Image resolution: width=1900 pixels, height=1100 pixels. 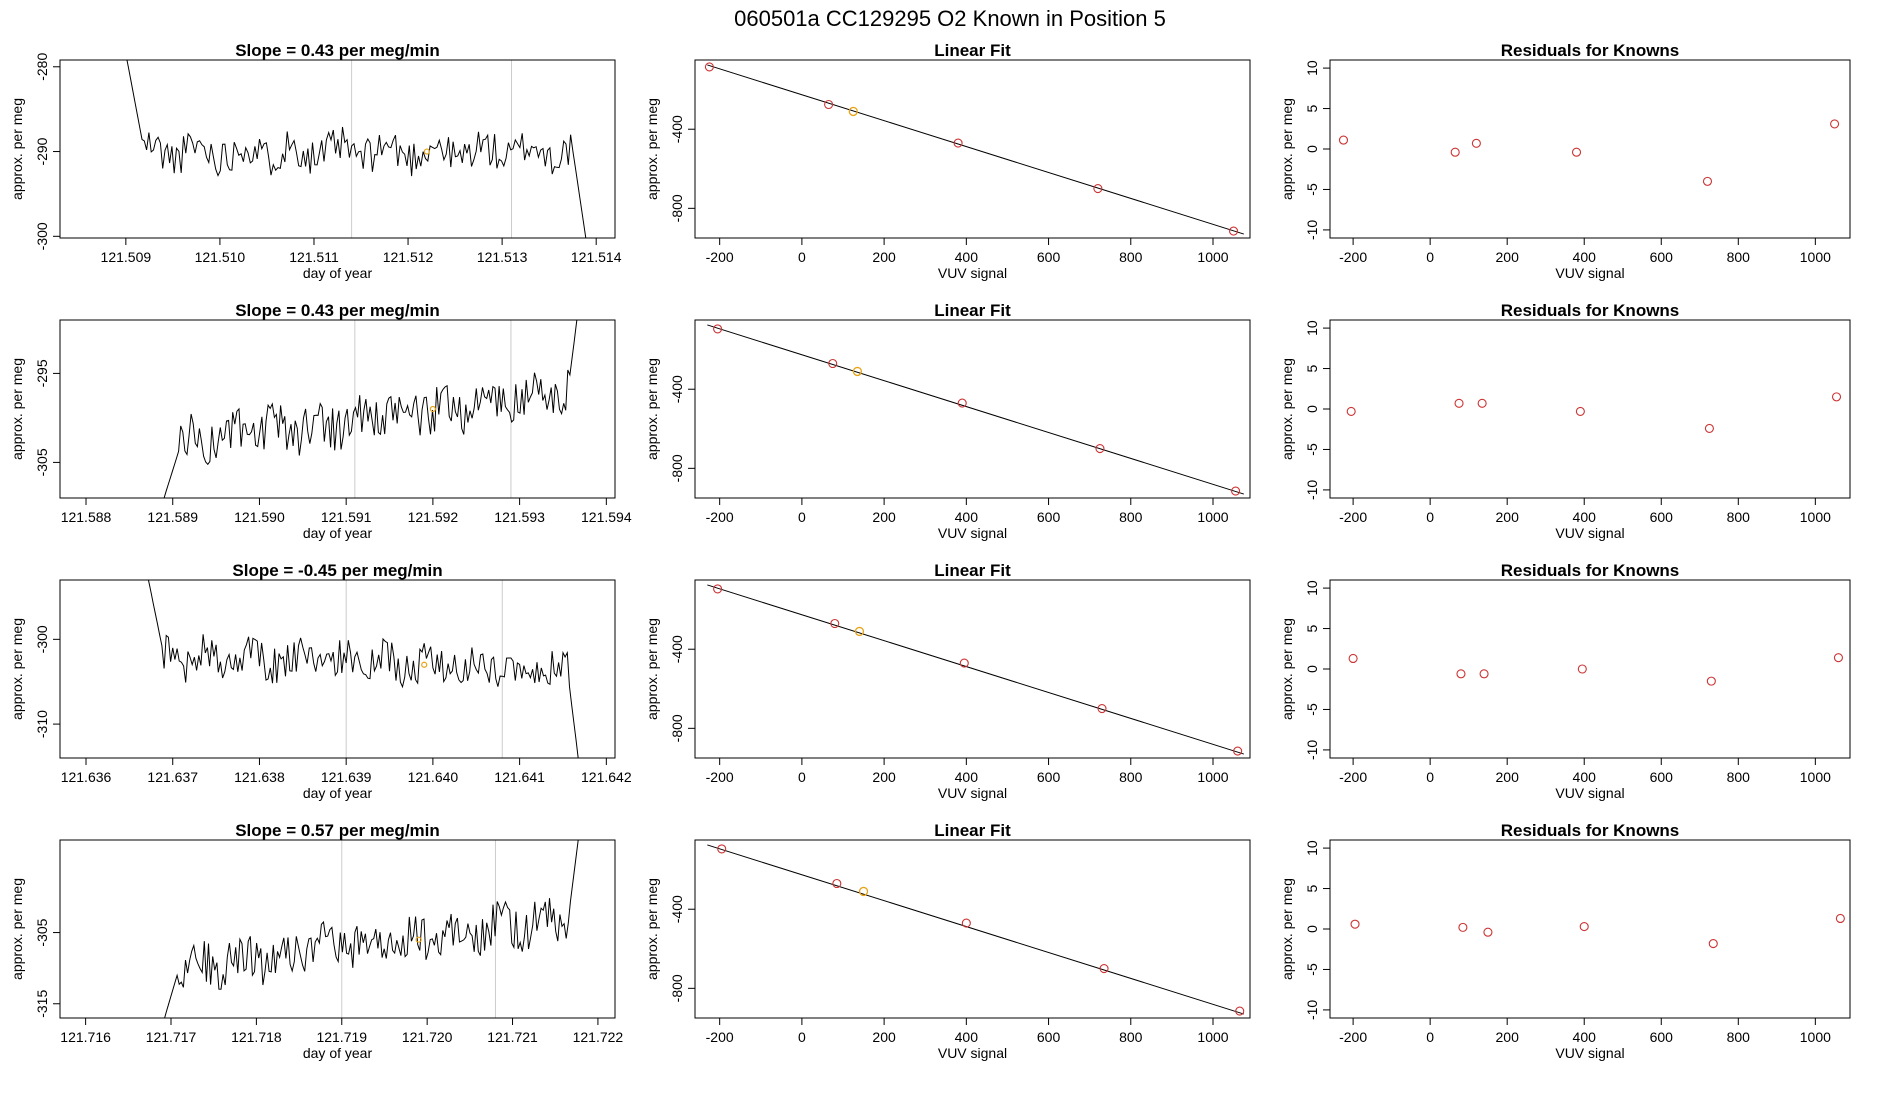 What do you see at coordinates (596, 257) in the screenshot?
I see `x-tick-label: 121.514` at bounding box center [596, 257].